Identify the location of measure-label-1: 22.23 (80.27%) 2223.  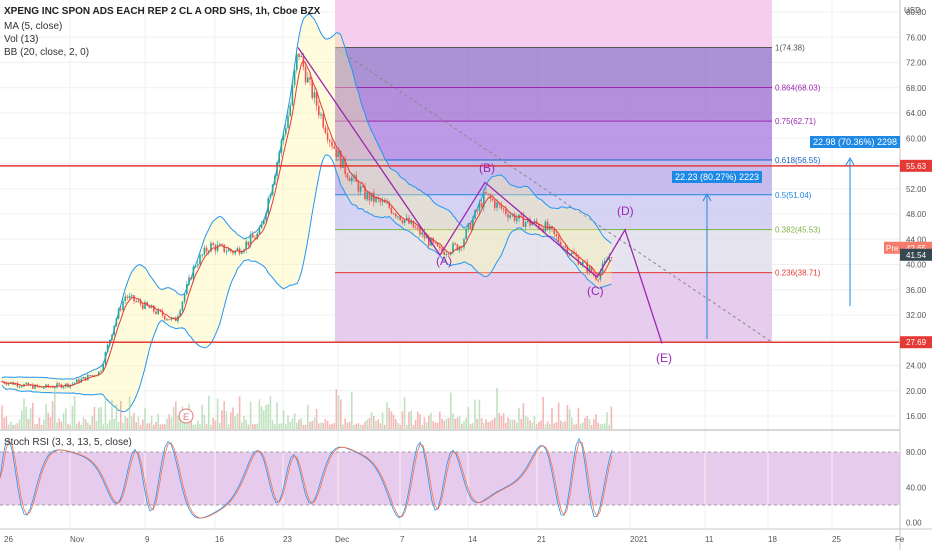
(717, 177).